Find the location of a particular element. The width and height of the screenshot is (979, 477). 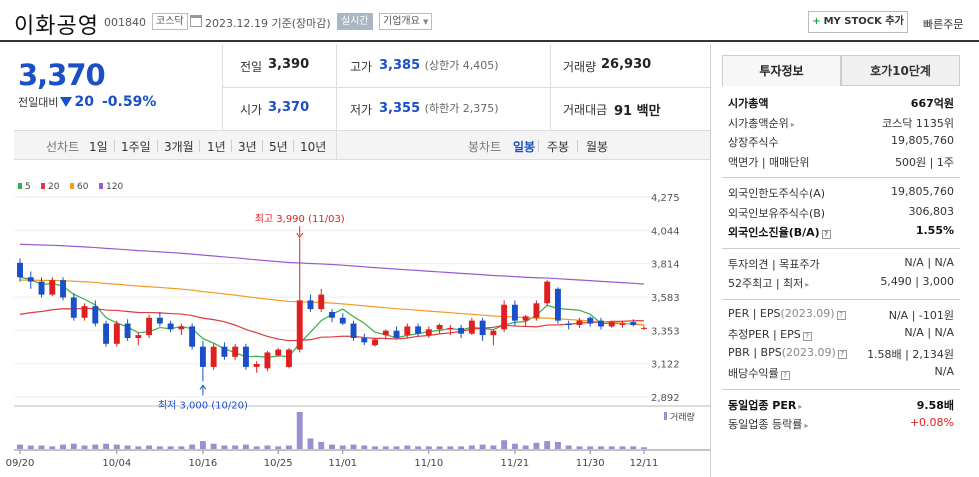

chevron-right-icon: ▸ is located at coordinates (807, 284).